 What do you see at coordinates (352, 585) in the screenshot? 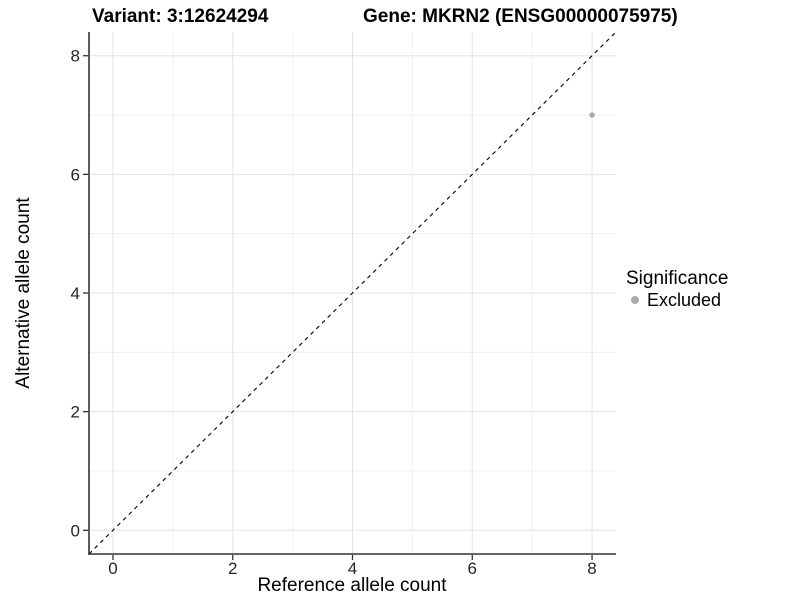
I see `x-axis-title: Reference allele count` at bounding box center [352, 585].